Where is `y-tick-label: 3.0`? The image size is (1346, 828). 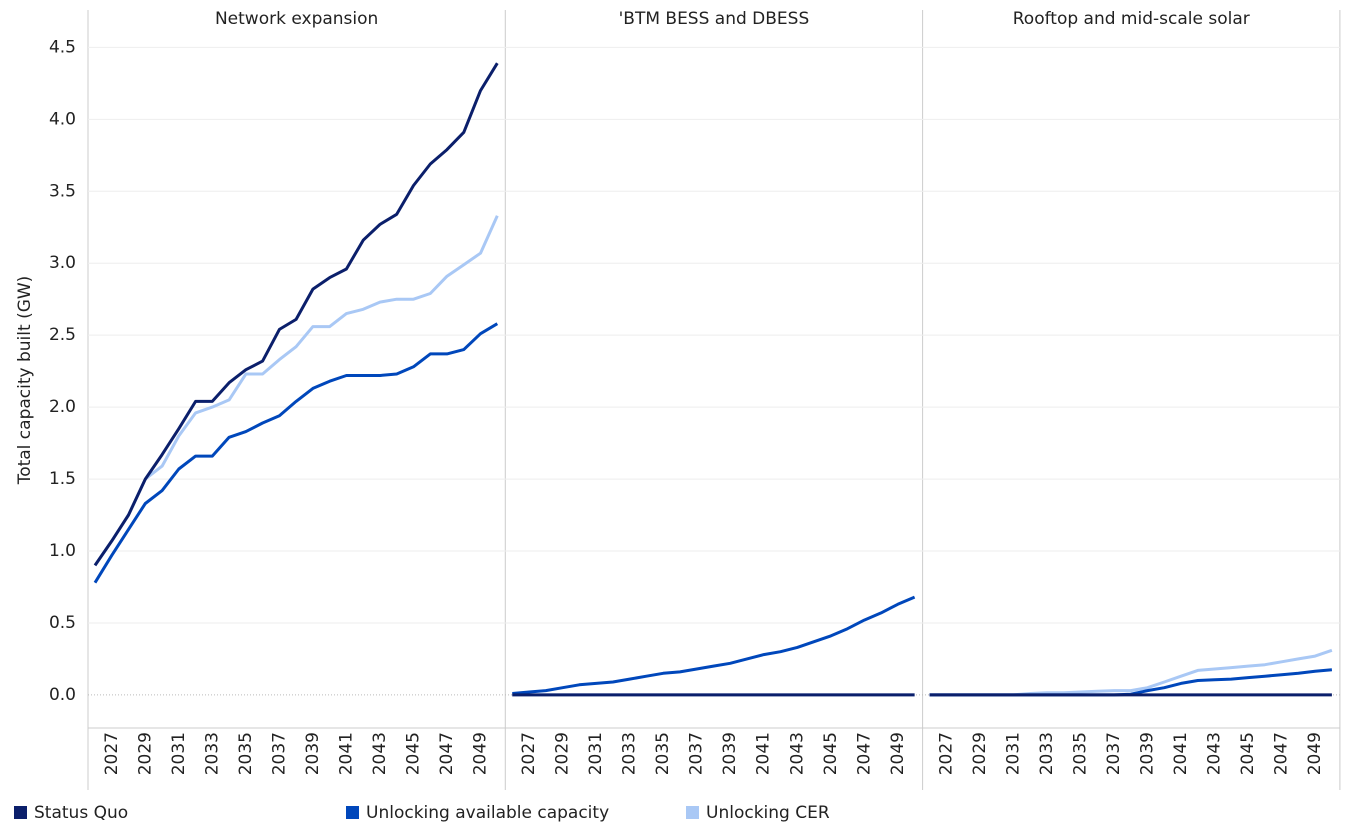 y-tick-label: 3.0 is located at coordinates (62, 263).